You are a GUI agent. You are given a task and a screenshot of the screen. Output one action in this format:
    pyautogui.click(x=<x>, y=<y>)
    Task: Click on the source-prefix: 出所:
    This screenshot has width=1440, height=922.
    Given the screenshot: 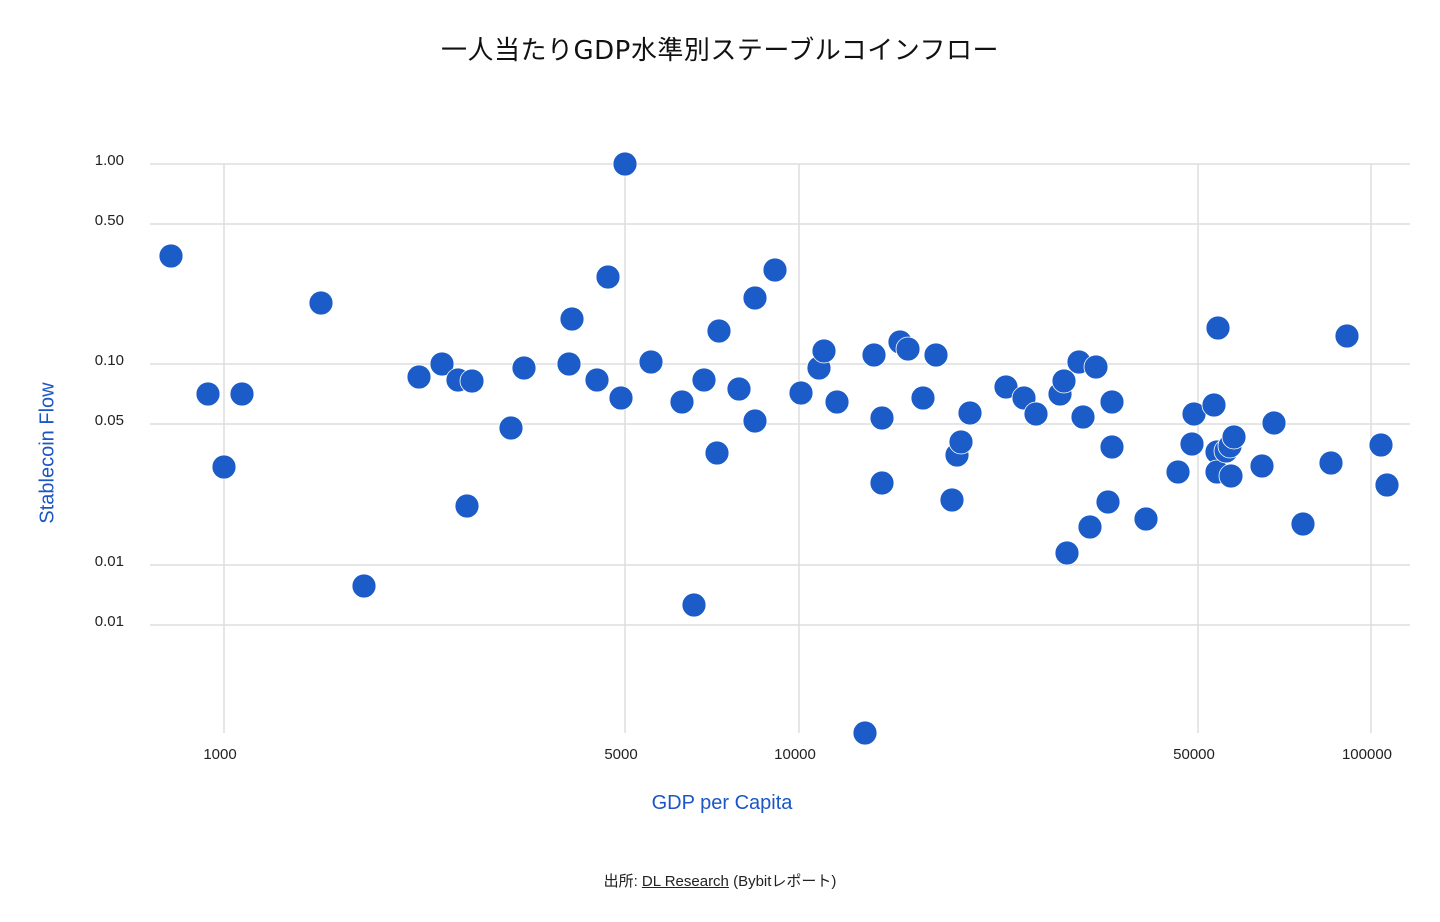 What is the action you would take?
    pyautogui.click(x=622, y=881)
    